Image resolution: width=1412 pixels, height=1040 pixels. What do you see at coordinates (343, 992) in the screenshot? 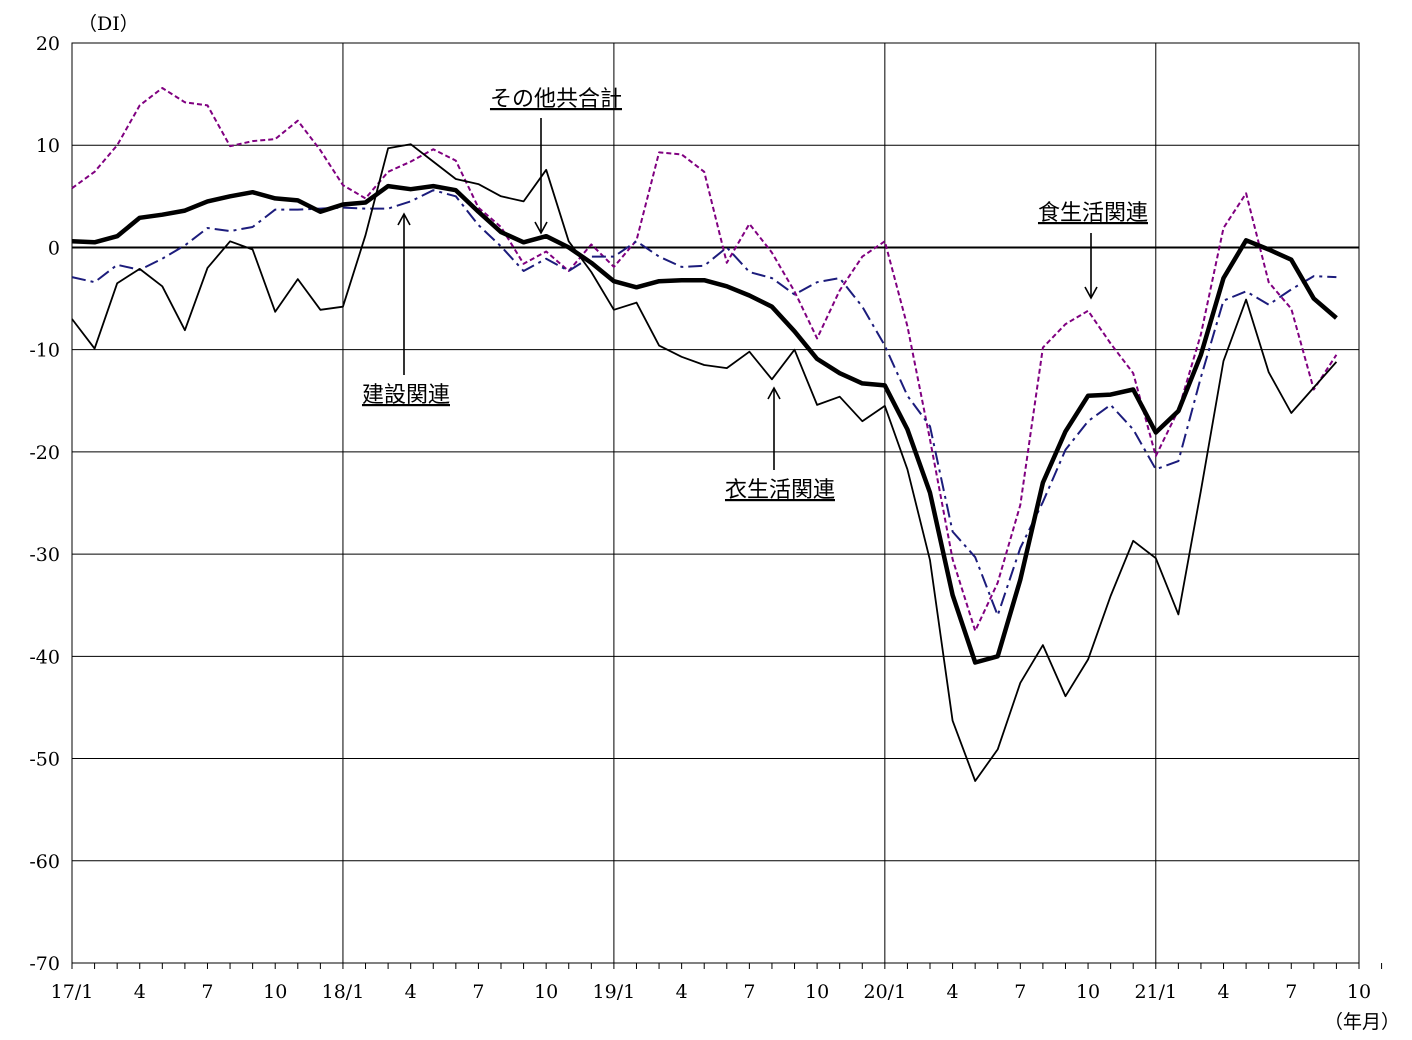
I see `x-tick-label: 18/1` at bounding box center [343, 992].